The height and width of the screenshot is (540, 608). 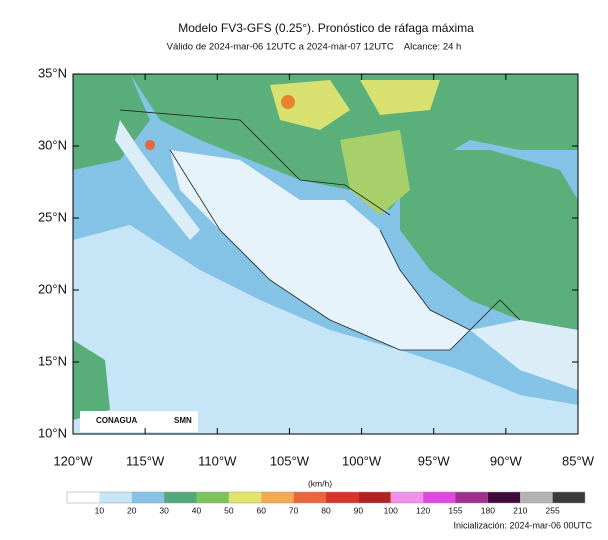 I want to click on border, so click(x=255, y=162).